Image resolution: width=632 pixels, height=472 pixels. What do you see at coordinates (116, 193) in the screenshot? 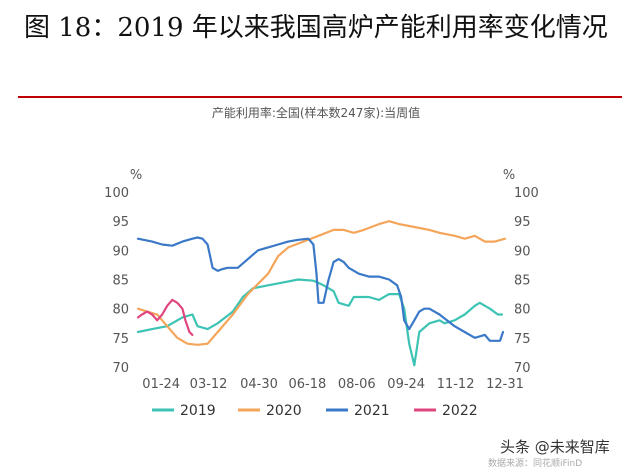
I see `y-tick-left: 100` at bounding box center [116, 193].